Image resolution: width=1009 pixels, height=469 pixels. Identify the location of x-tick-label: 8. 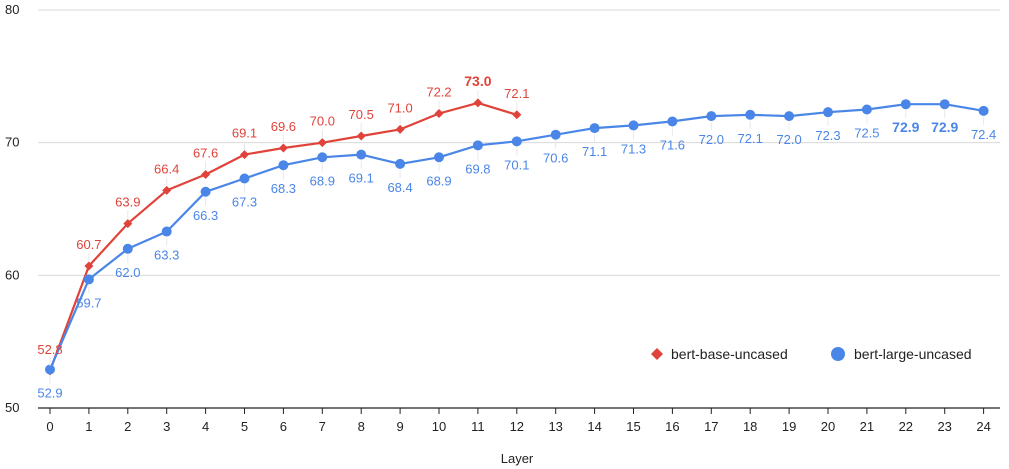
(361, 426).